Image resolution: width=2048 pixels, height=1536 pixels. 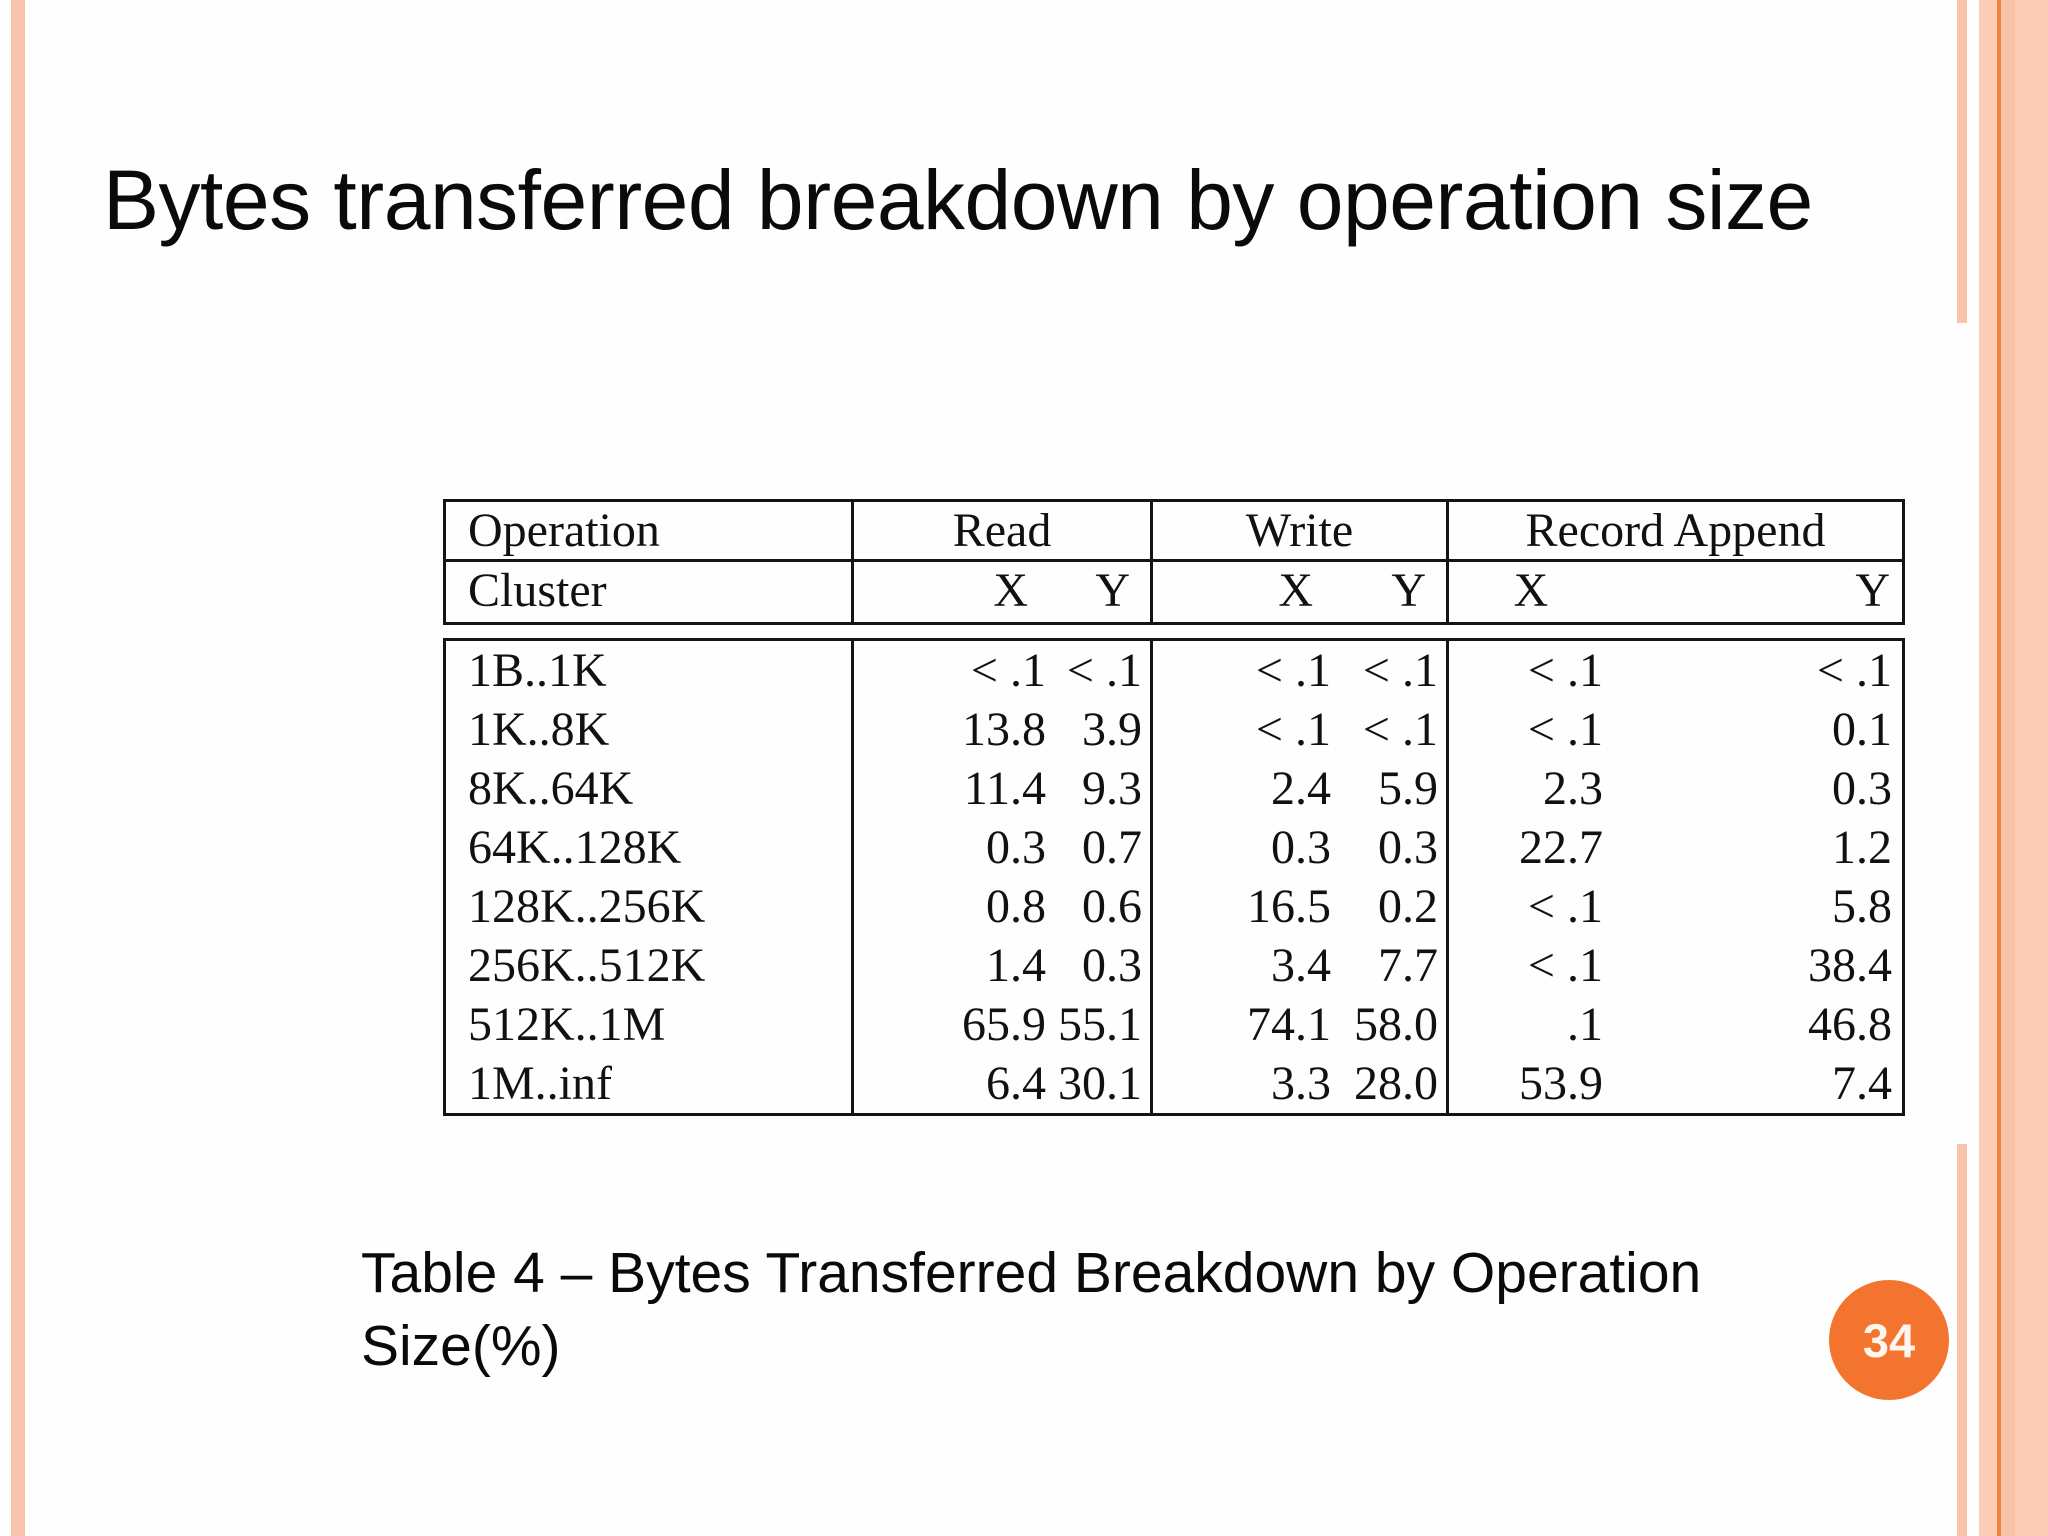 What do you see at coordinates (1391, 906) in the screenshot?
I see `cell-write-y: 0.2` at bounding box center [1391, 906].